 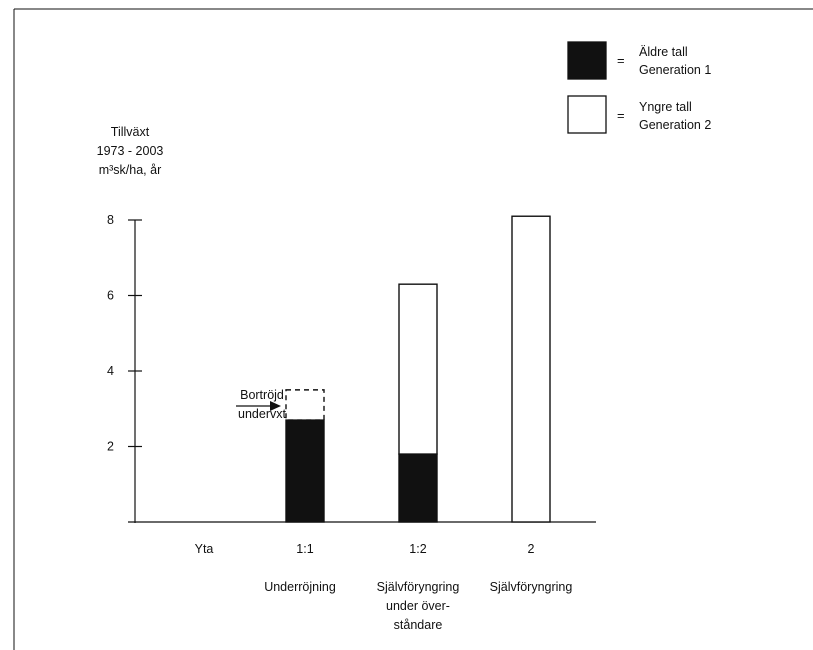 I want to click on x-tick-label: 2, so click(x=531, y=549).